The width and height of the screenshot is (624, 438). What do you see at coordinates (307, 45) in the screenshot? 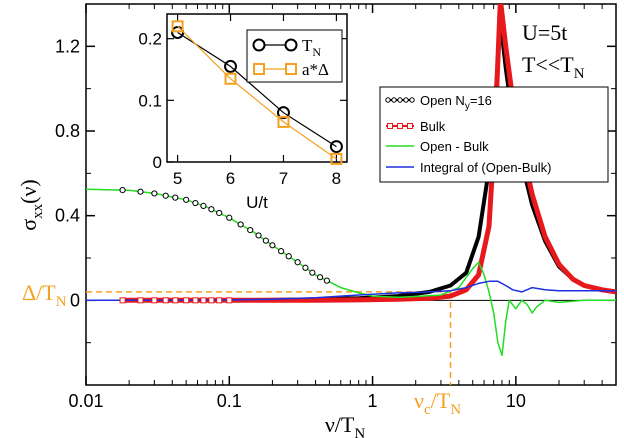
I see `inset-legend-tn-main: T` at bounding box center [307, 45].